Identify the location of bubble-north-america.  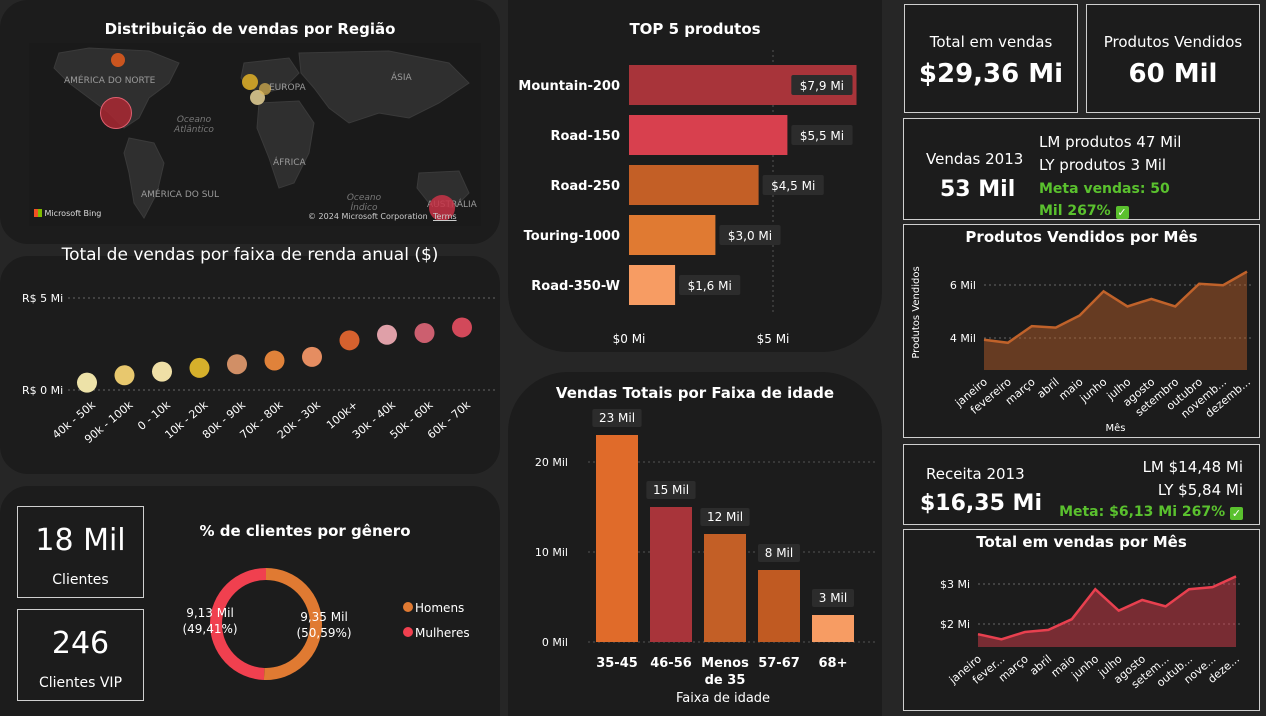
(116, 113).